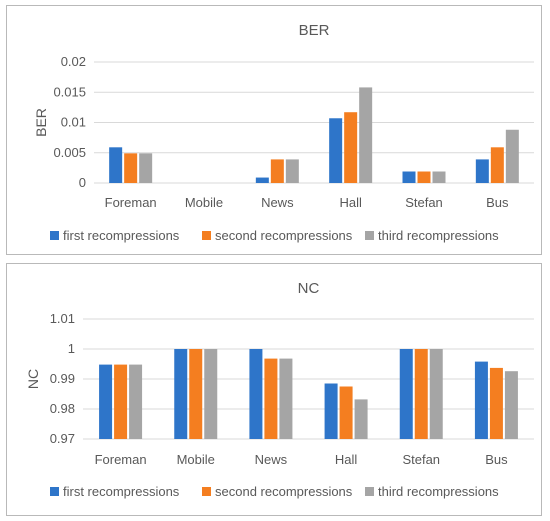 This screenshot has height=521, width=550. I want to click on ber-x-tick-label: Mobile, so click(204, 202).